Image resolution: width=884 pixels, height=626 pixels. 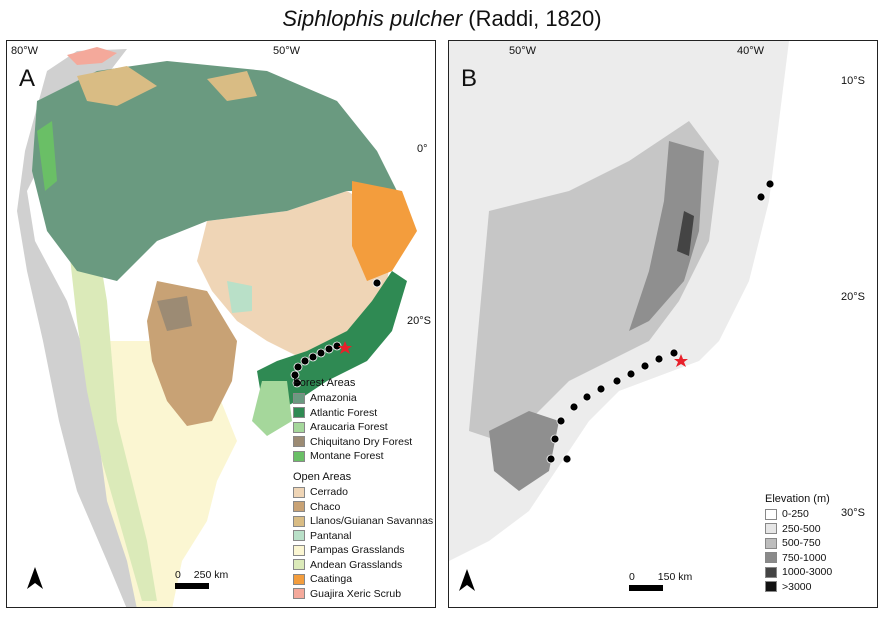 I want to click on highland-band, so click(x=594, y=281).